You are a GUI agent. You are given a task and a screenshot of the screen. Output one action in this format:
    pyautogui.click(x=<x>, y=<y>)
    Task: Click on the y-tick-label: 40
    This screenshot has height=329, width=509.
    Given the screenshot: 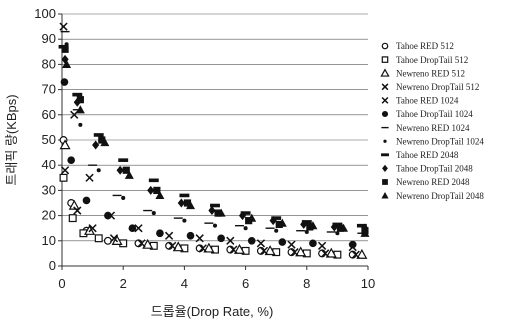 What is the action you would take?
    pyautogui.click(x=49, y=164)
    